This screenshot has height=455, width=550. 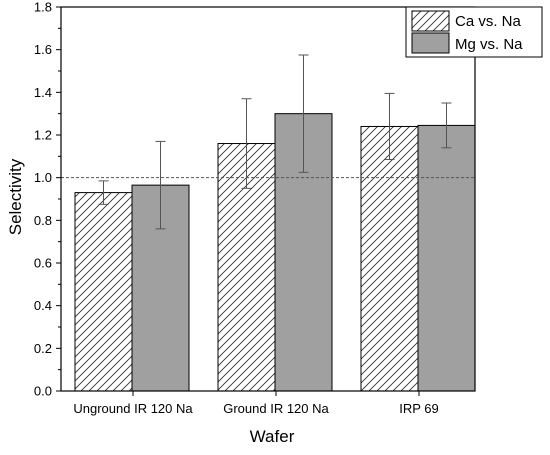 What do you see at coordinates (43, 49) in the screenshot?
I see `y-tick-label: 1.6` at bounding box center [43, 49].